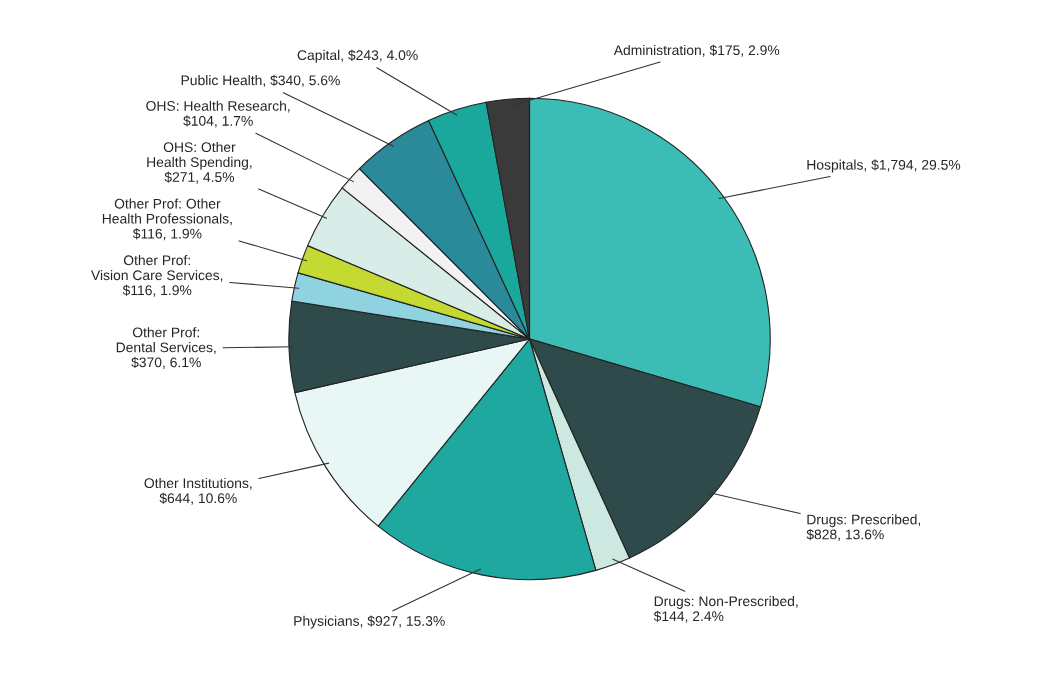 The image size is (1059, 678). Describe the element at coordinates (166, 348) in the screenshot. I see `slice-label: Other Prof: Dental Services, $370, 6.1%` at that location.